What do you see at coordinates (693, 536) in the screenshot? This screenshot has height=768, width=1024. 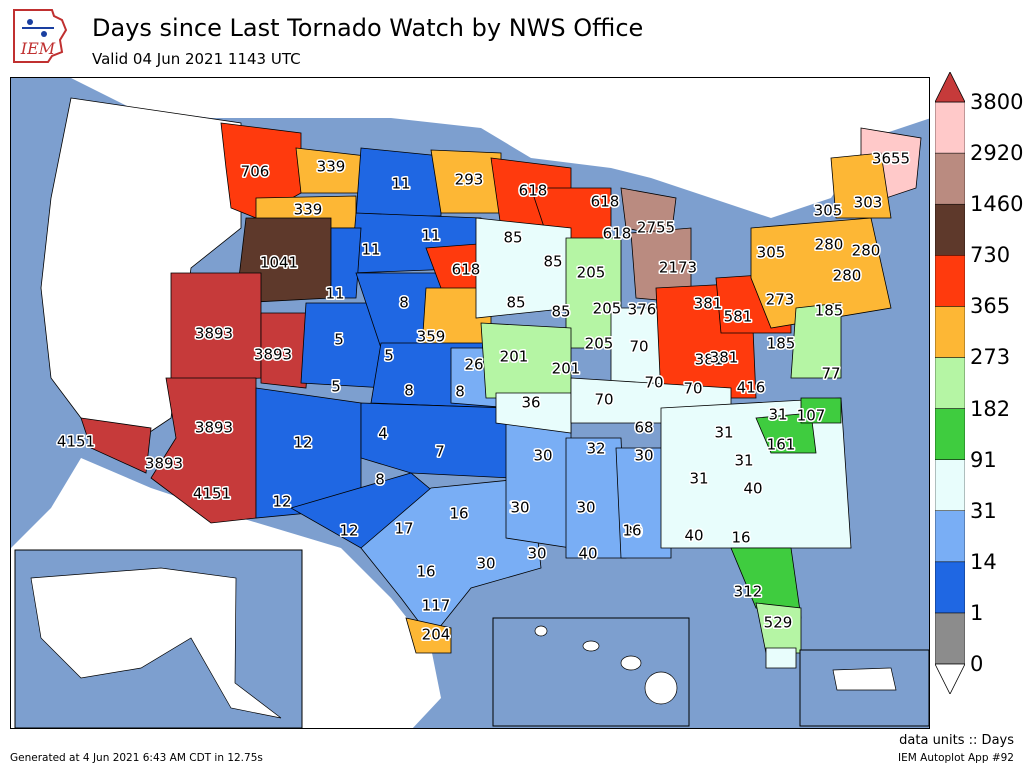 I see `office-value-label: 40` at bounding box center [693, 536].